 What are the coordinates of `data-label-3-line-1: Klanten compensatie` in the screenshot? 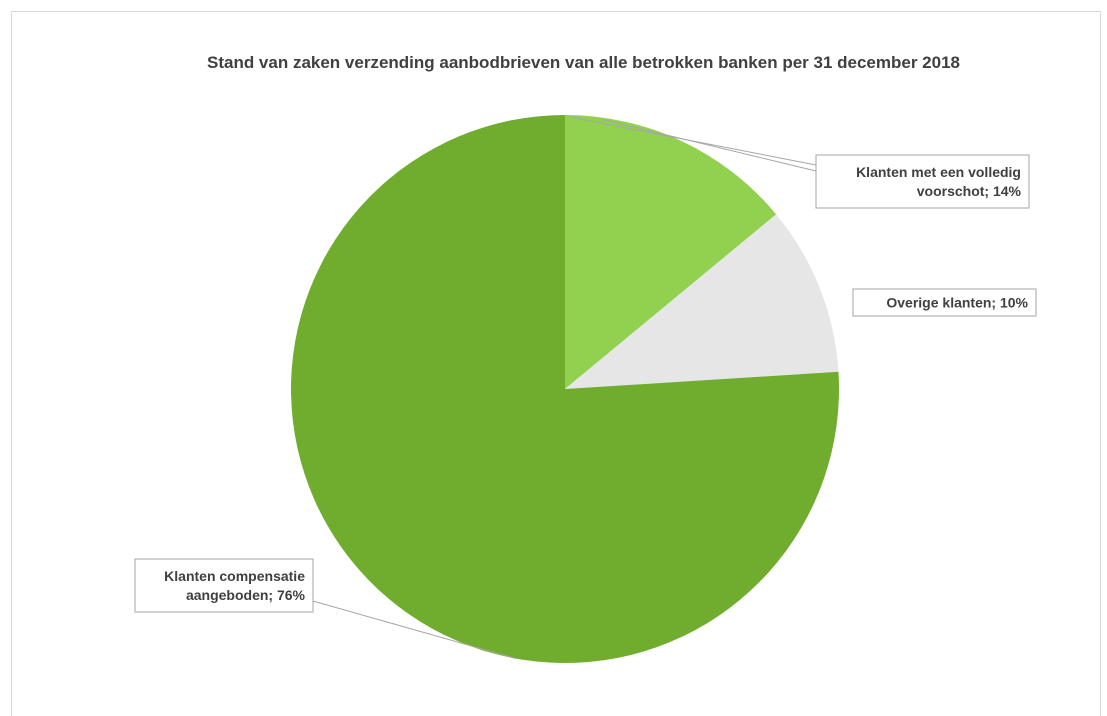 It's located at (234, 576).